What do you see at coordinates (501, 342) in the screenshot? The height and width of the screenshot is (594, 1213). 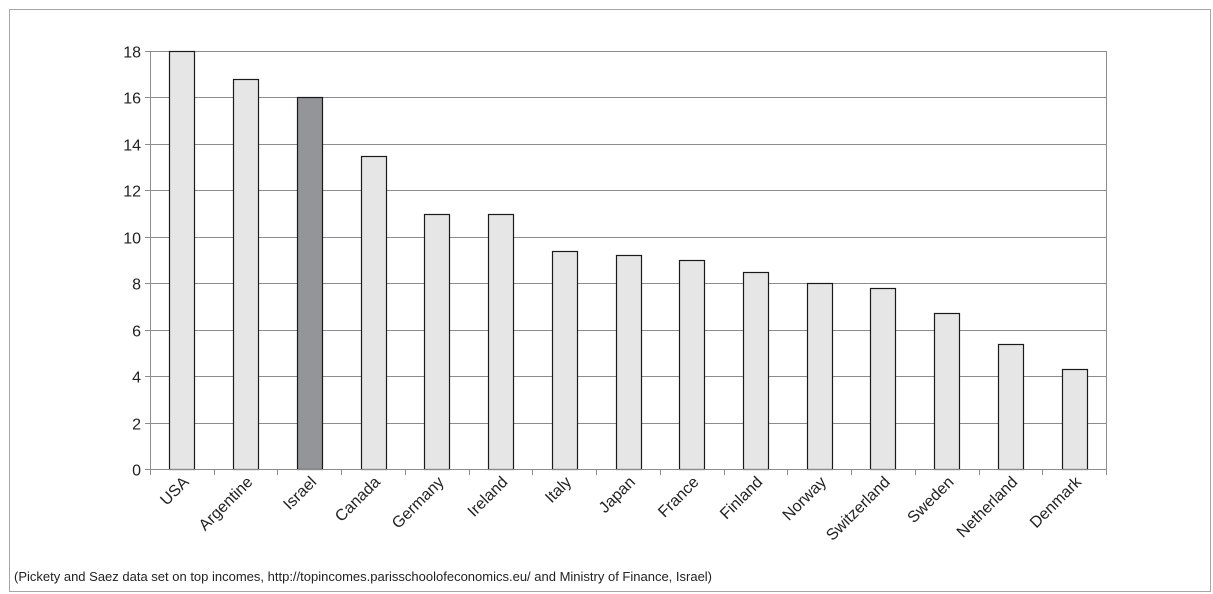 I see `bar-ireland` at bounding box center [501, 342].